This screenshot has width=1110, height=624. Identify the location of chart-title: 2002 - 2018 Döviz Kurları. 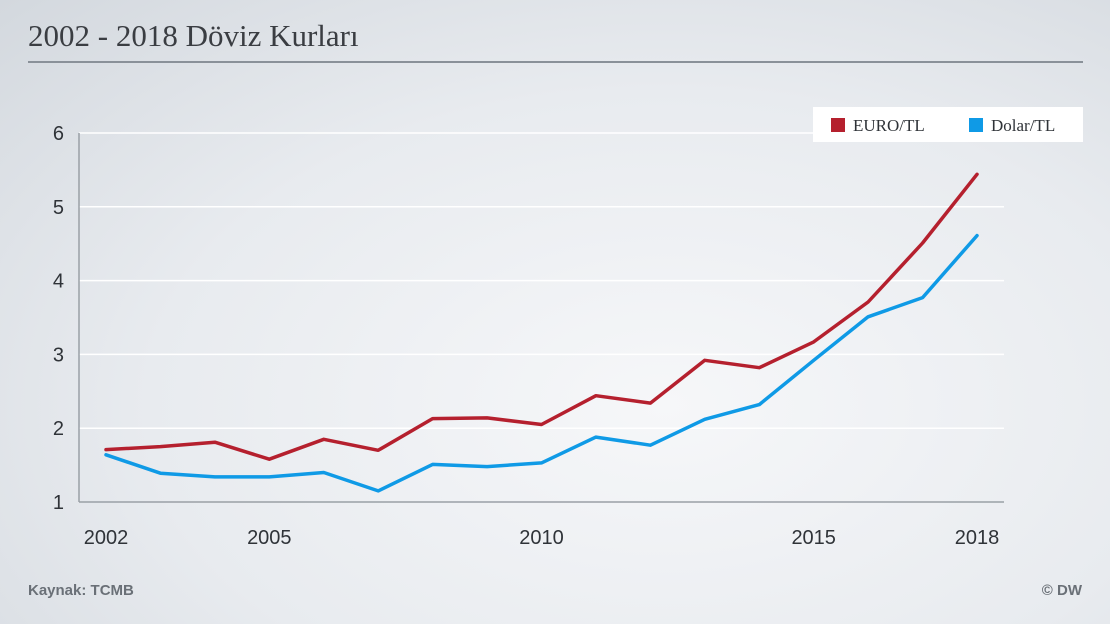
(193, 35).